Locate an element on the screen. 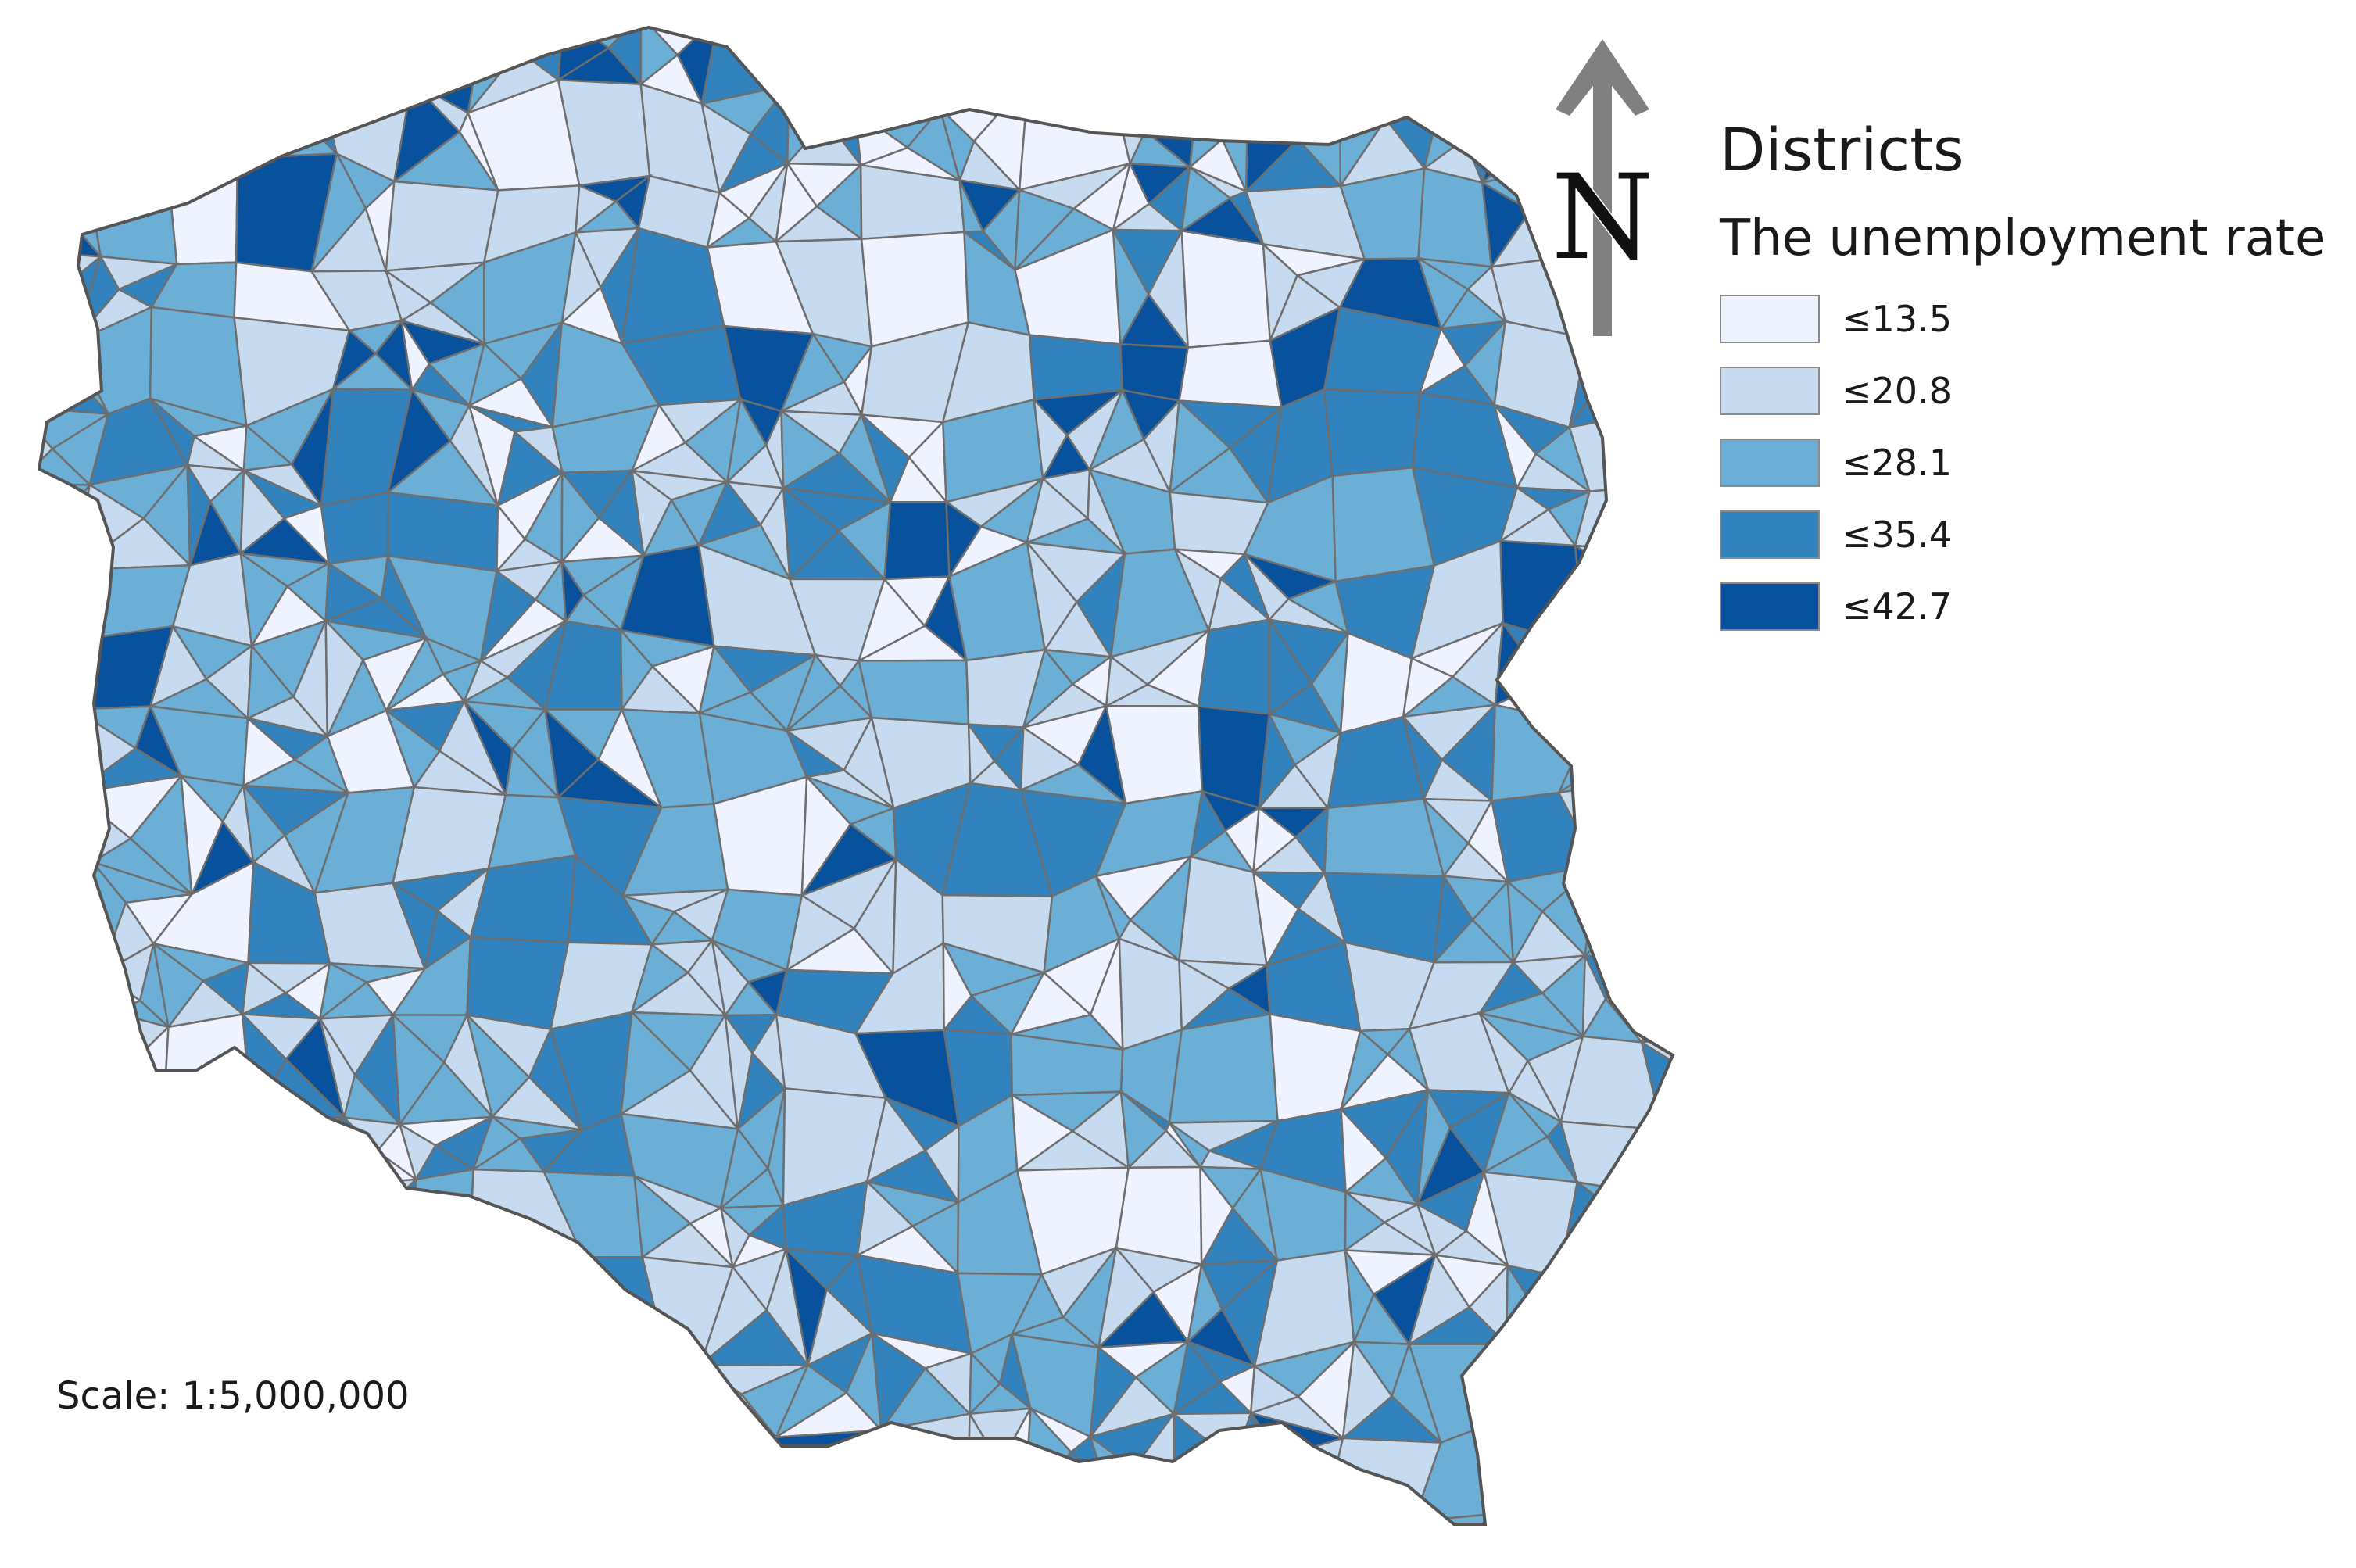  legend-item: ≤13.5 is located at coordinates (2032, 319).